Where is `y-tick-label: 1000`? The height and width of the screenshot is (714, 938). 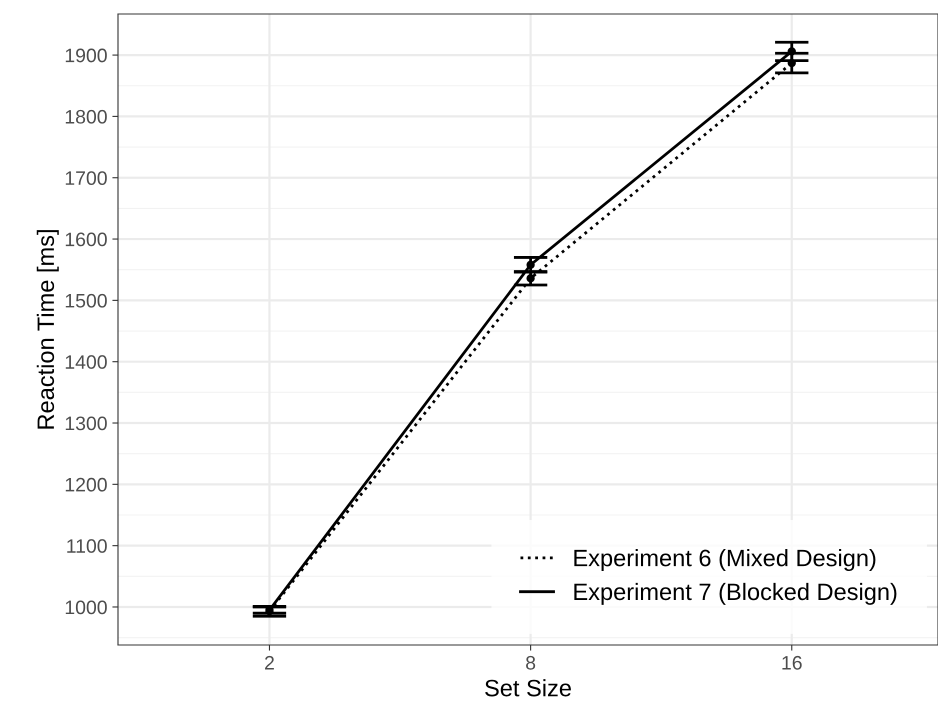 y-tick-label: 1000 is located at coordinates (86, 607).